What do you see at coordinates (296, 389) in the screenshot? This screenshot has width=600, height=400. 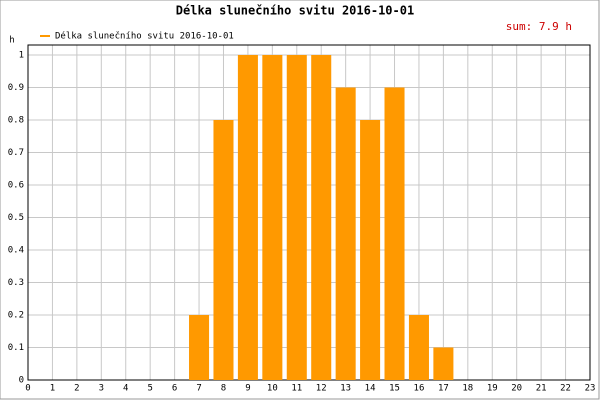 I see `x-tick-label: 11` at bounding box center [296, 389].